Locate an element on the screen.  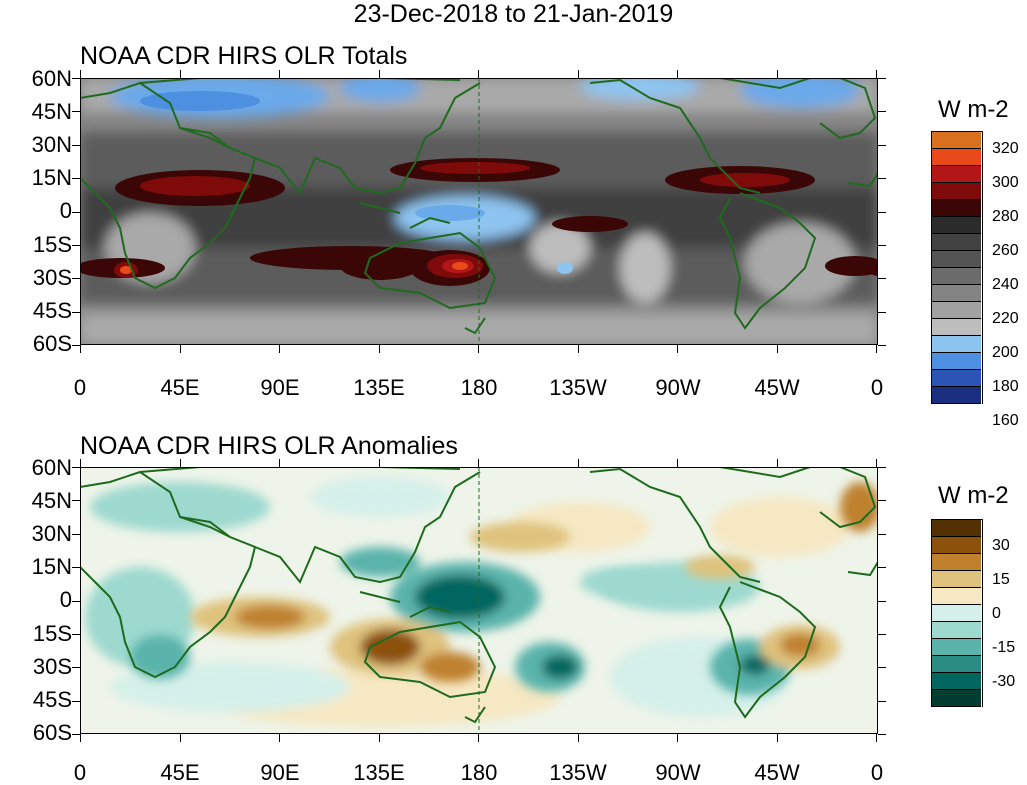
totals-lon-label: 180 is located at coordinates (479, 387).